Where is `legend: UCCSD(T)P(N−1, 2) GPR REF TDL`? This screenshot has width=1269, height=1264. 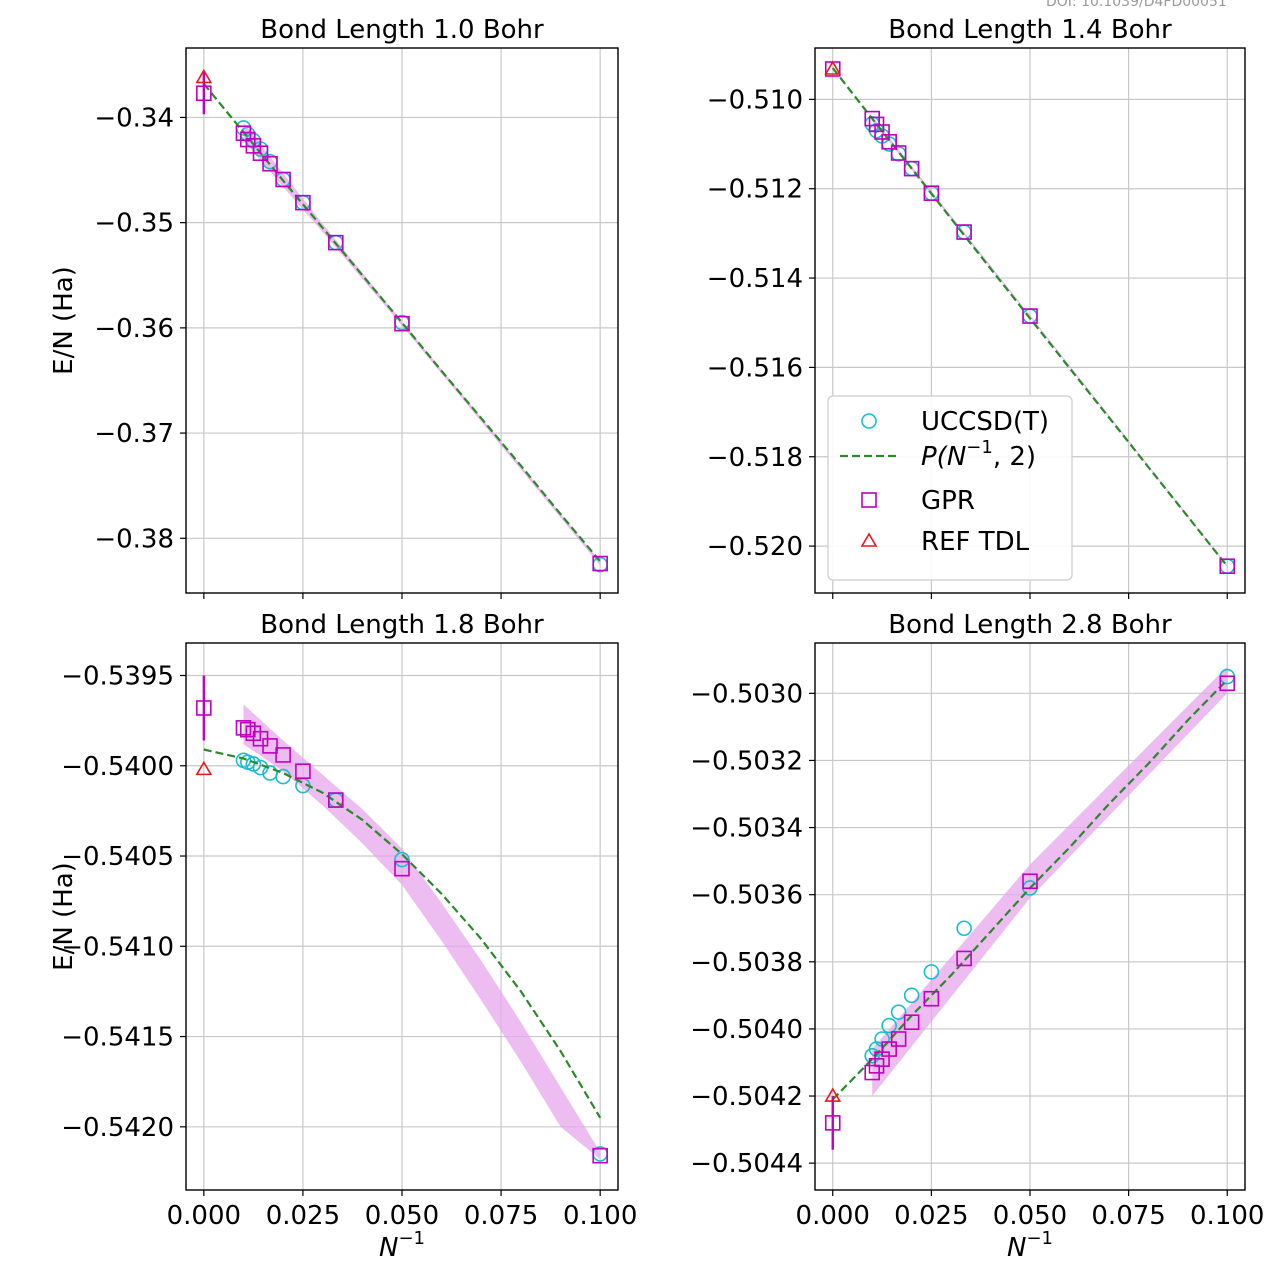
legend: UCCSD(T)P(N−1, 2) GPR REF TDL is located at coordinates (950, 488).